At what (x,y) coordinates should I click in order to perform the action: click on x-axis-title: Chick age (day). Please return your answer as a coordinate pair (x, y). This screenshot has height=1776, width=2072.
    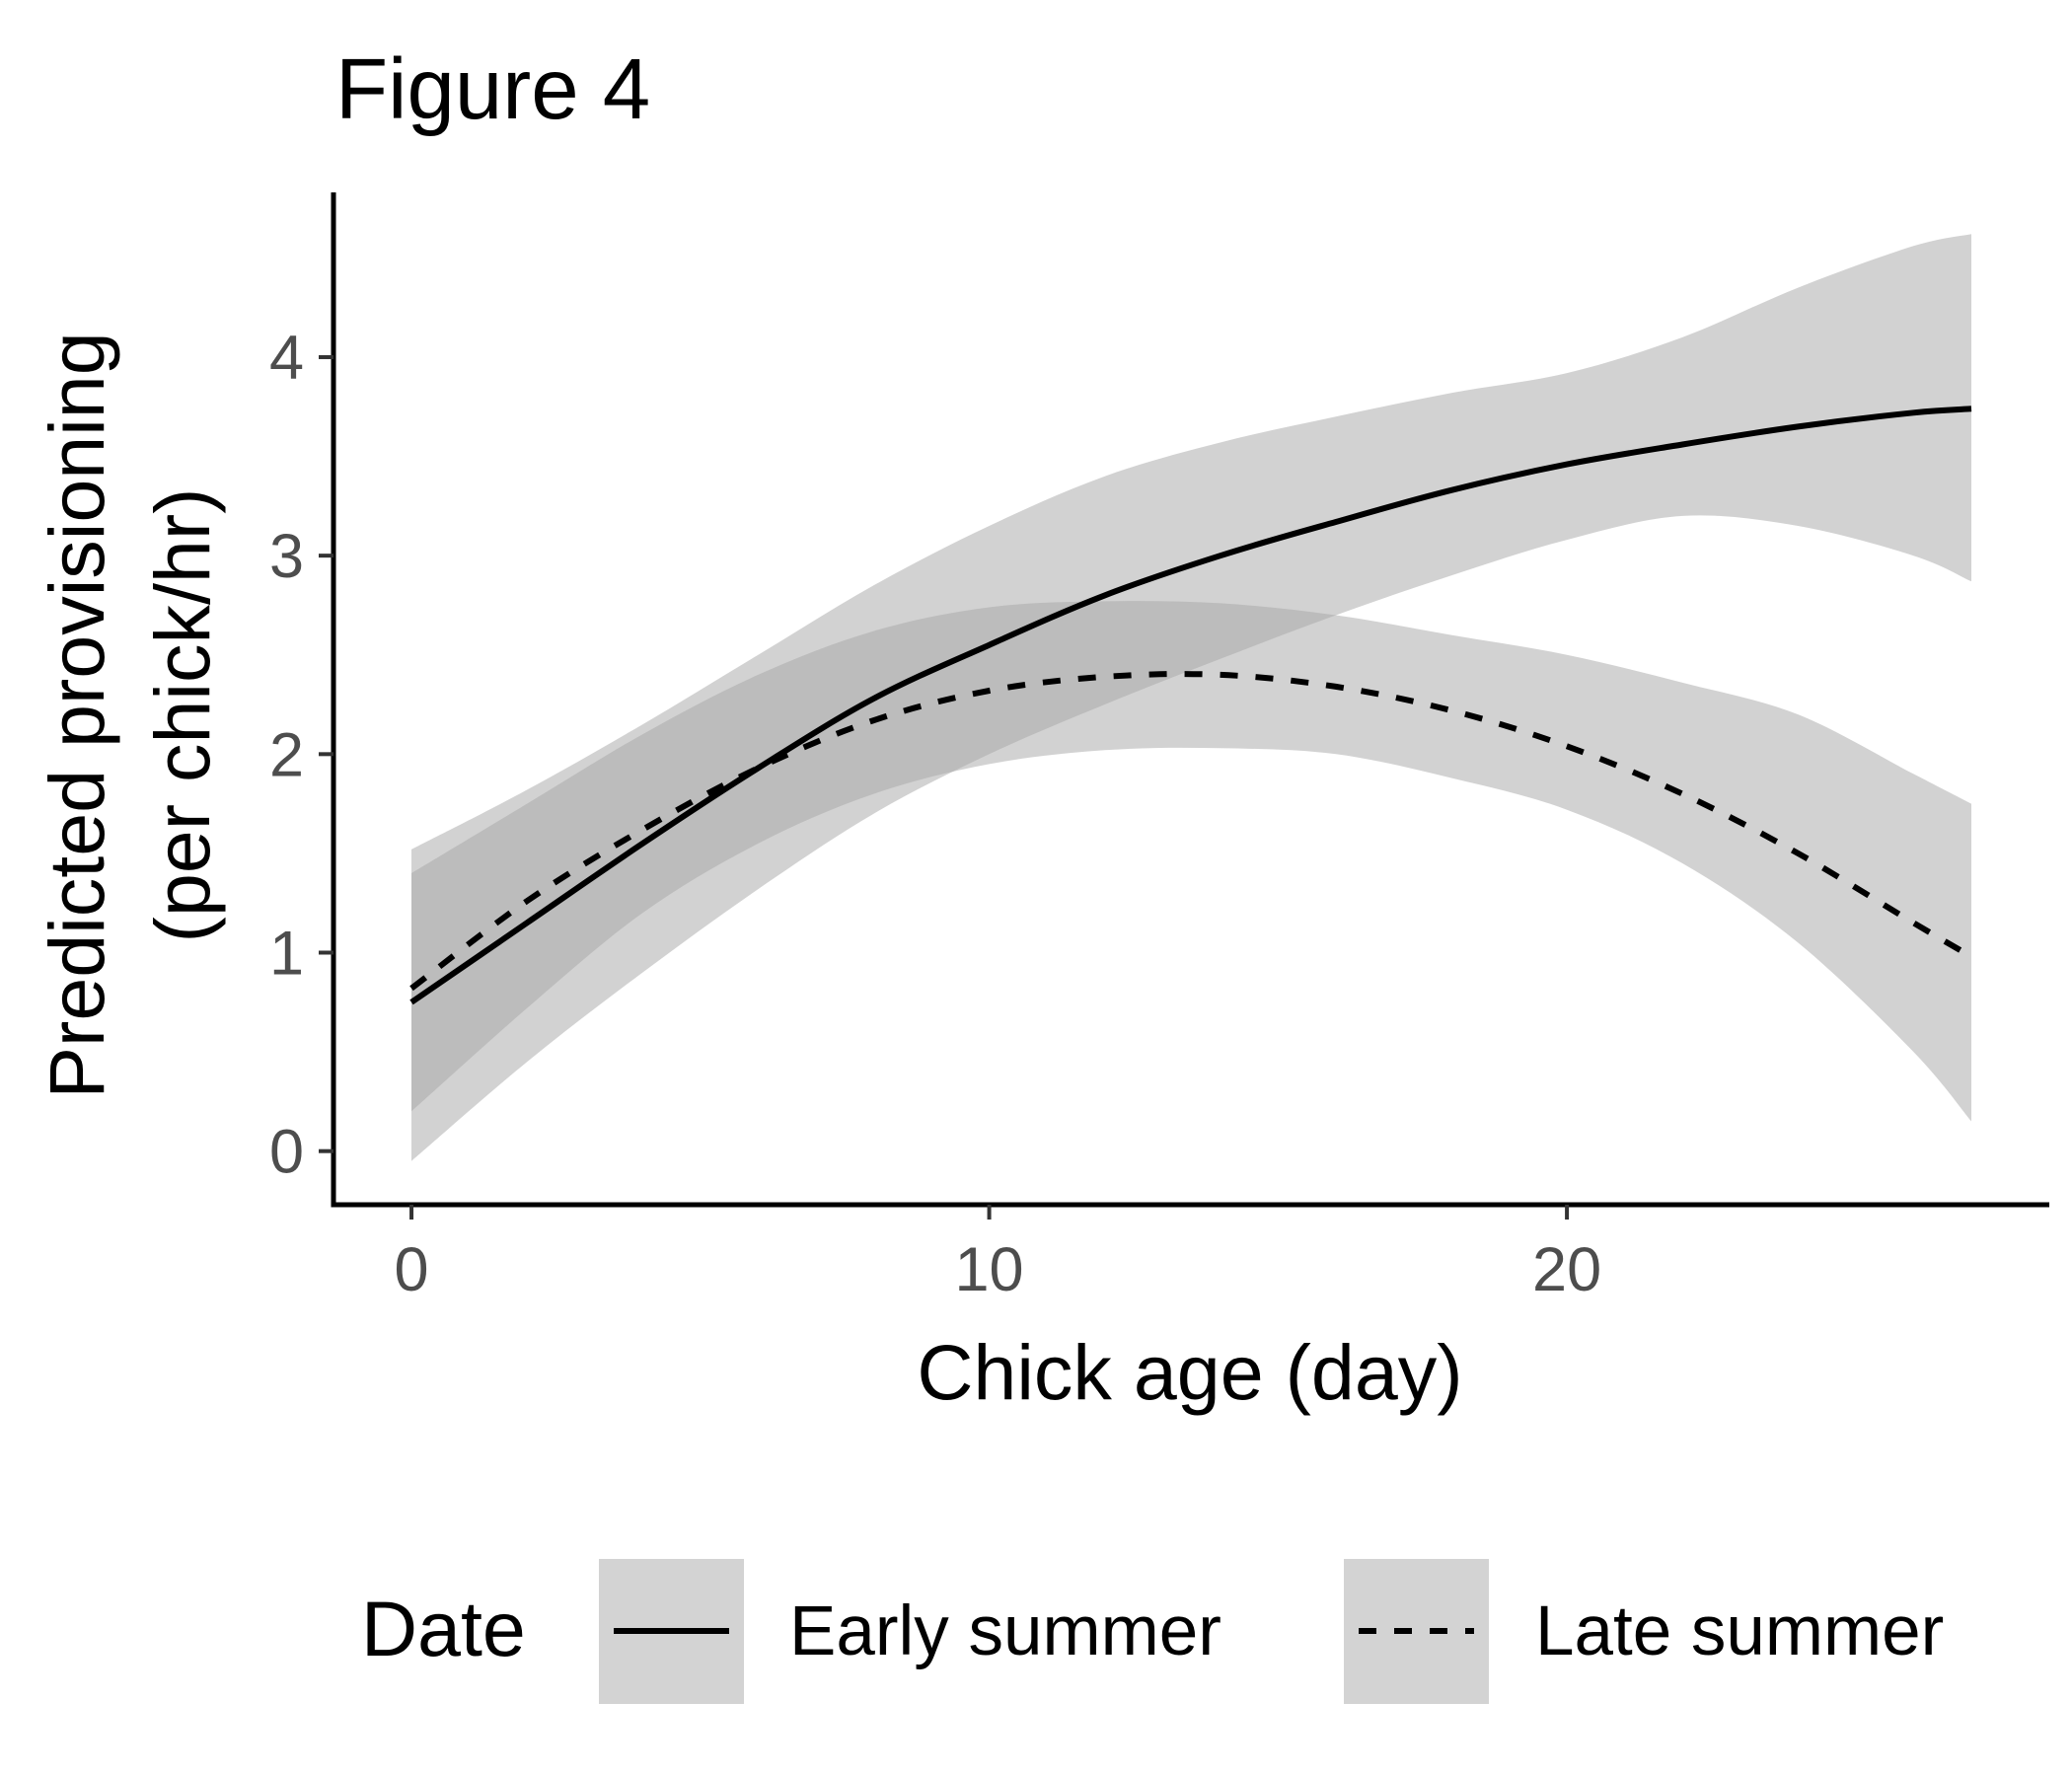
    Looking at the image, I should click on (1189, 1372).